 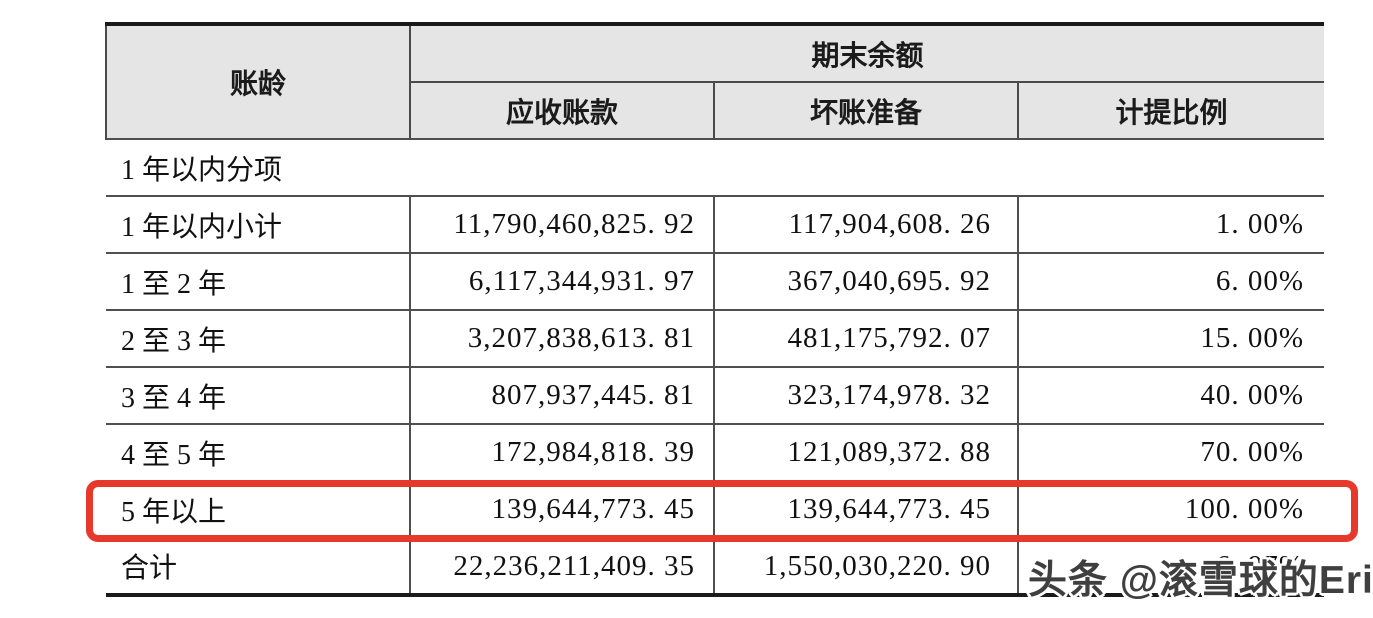 What do you see at coordinates (1170, 281) in the screenshot?
I see `cell-ratio: 6. 00%` at bounding box center [1170, 281].